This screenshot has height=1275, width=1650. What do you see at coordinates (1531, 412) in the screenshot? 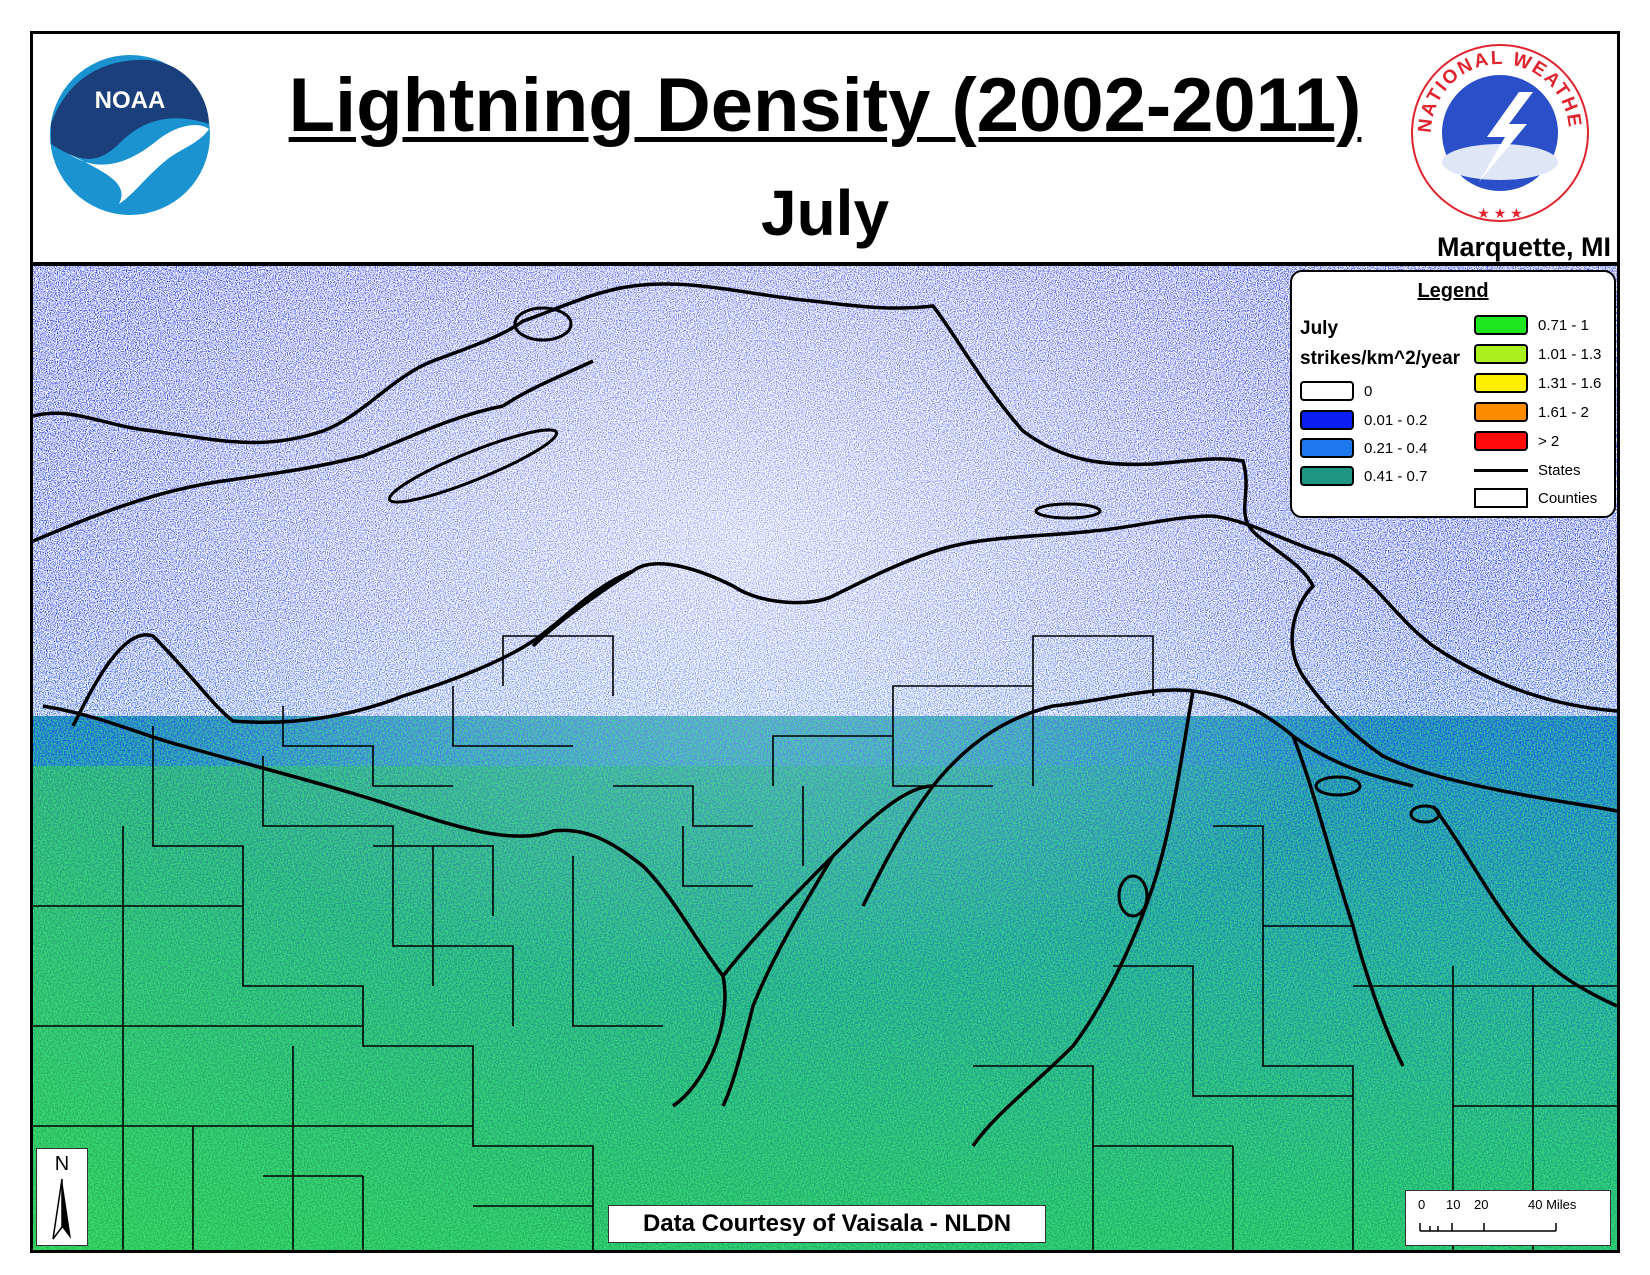
I see `legend-class-7: 1.61 - 2` at bounding box center [1531, 412].